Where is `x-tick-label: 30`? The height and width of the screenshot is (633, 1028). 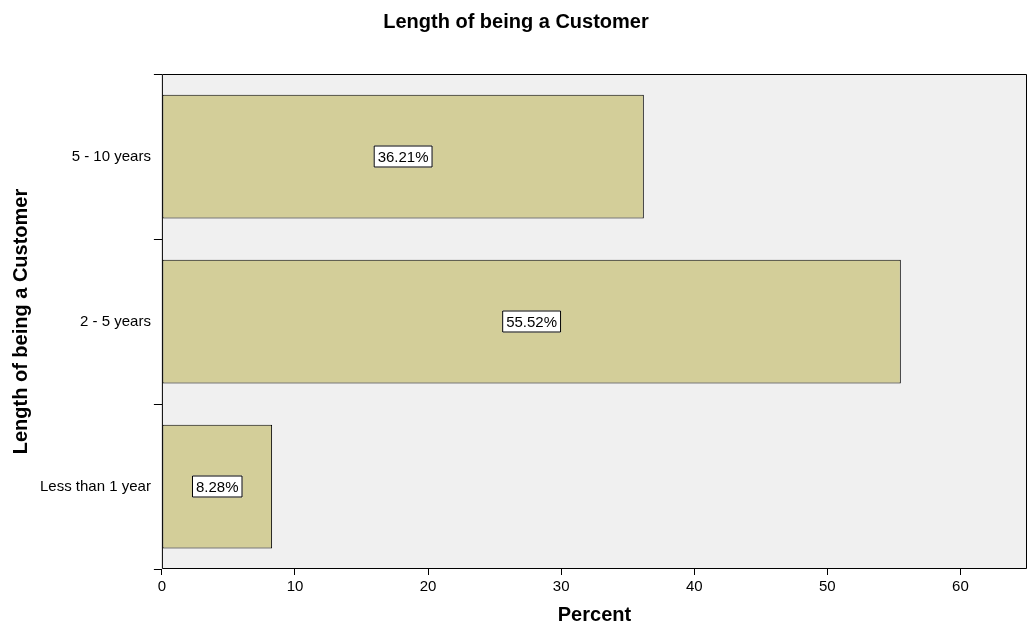
x-tick-label: 30 is located at coordinates (561, 586).